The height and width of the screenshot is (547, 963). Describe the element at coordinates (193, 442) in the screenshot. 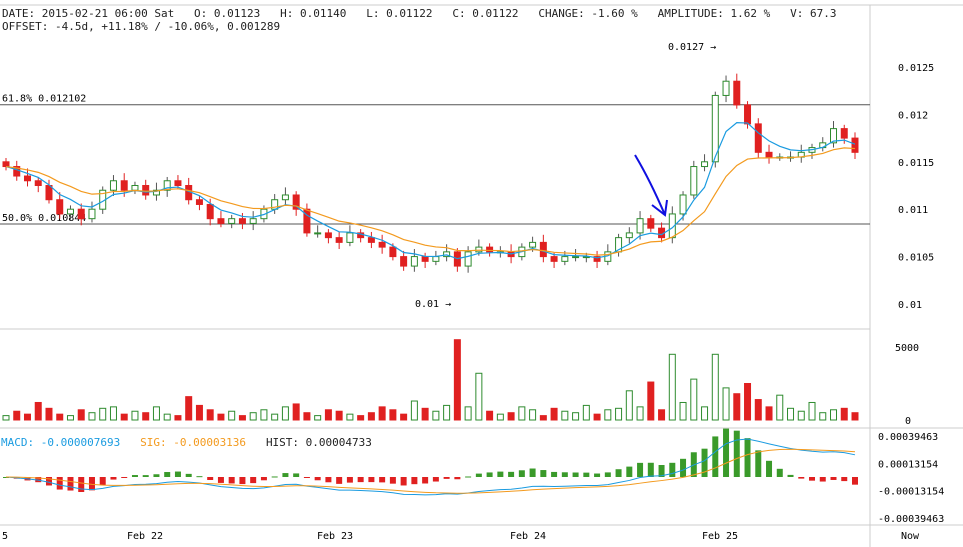

I see `signal-value: SIG: -0.00003136` at that location.